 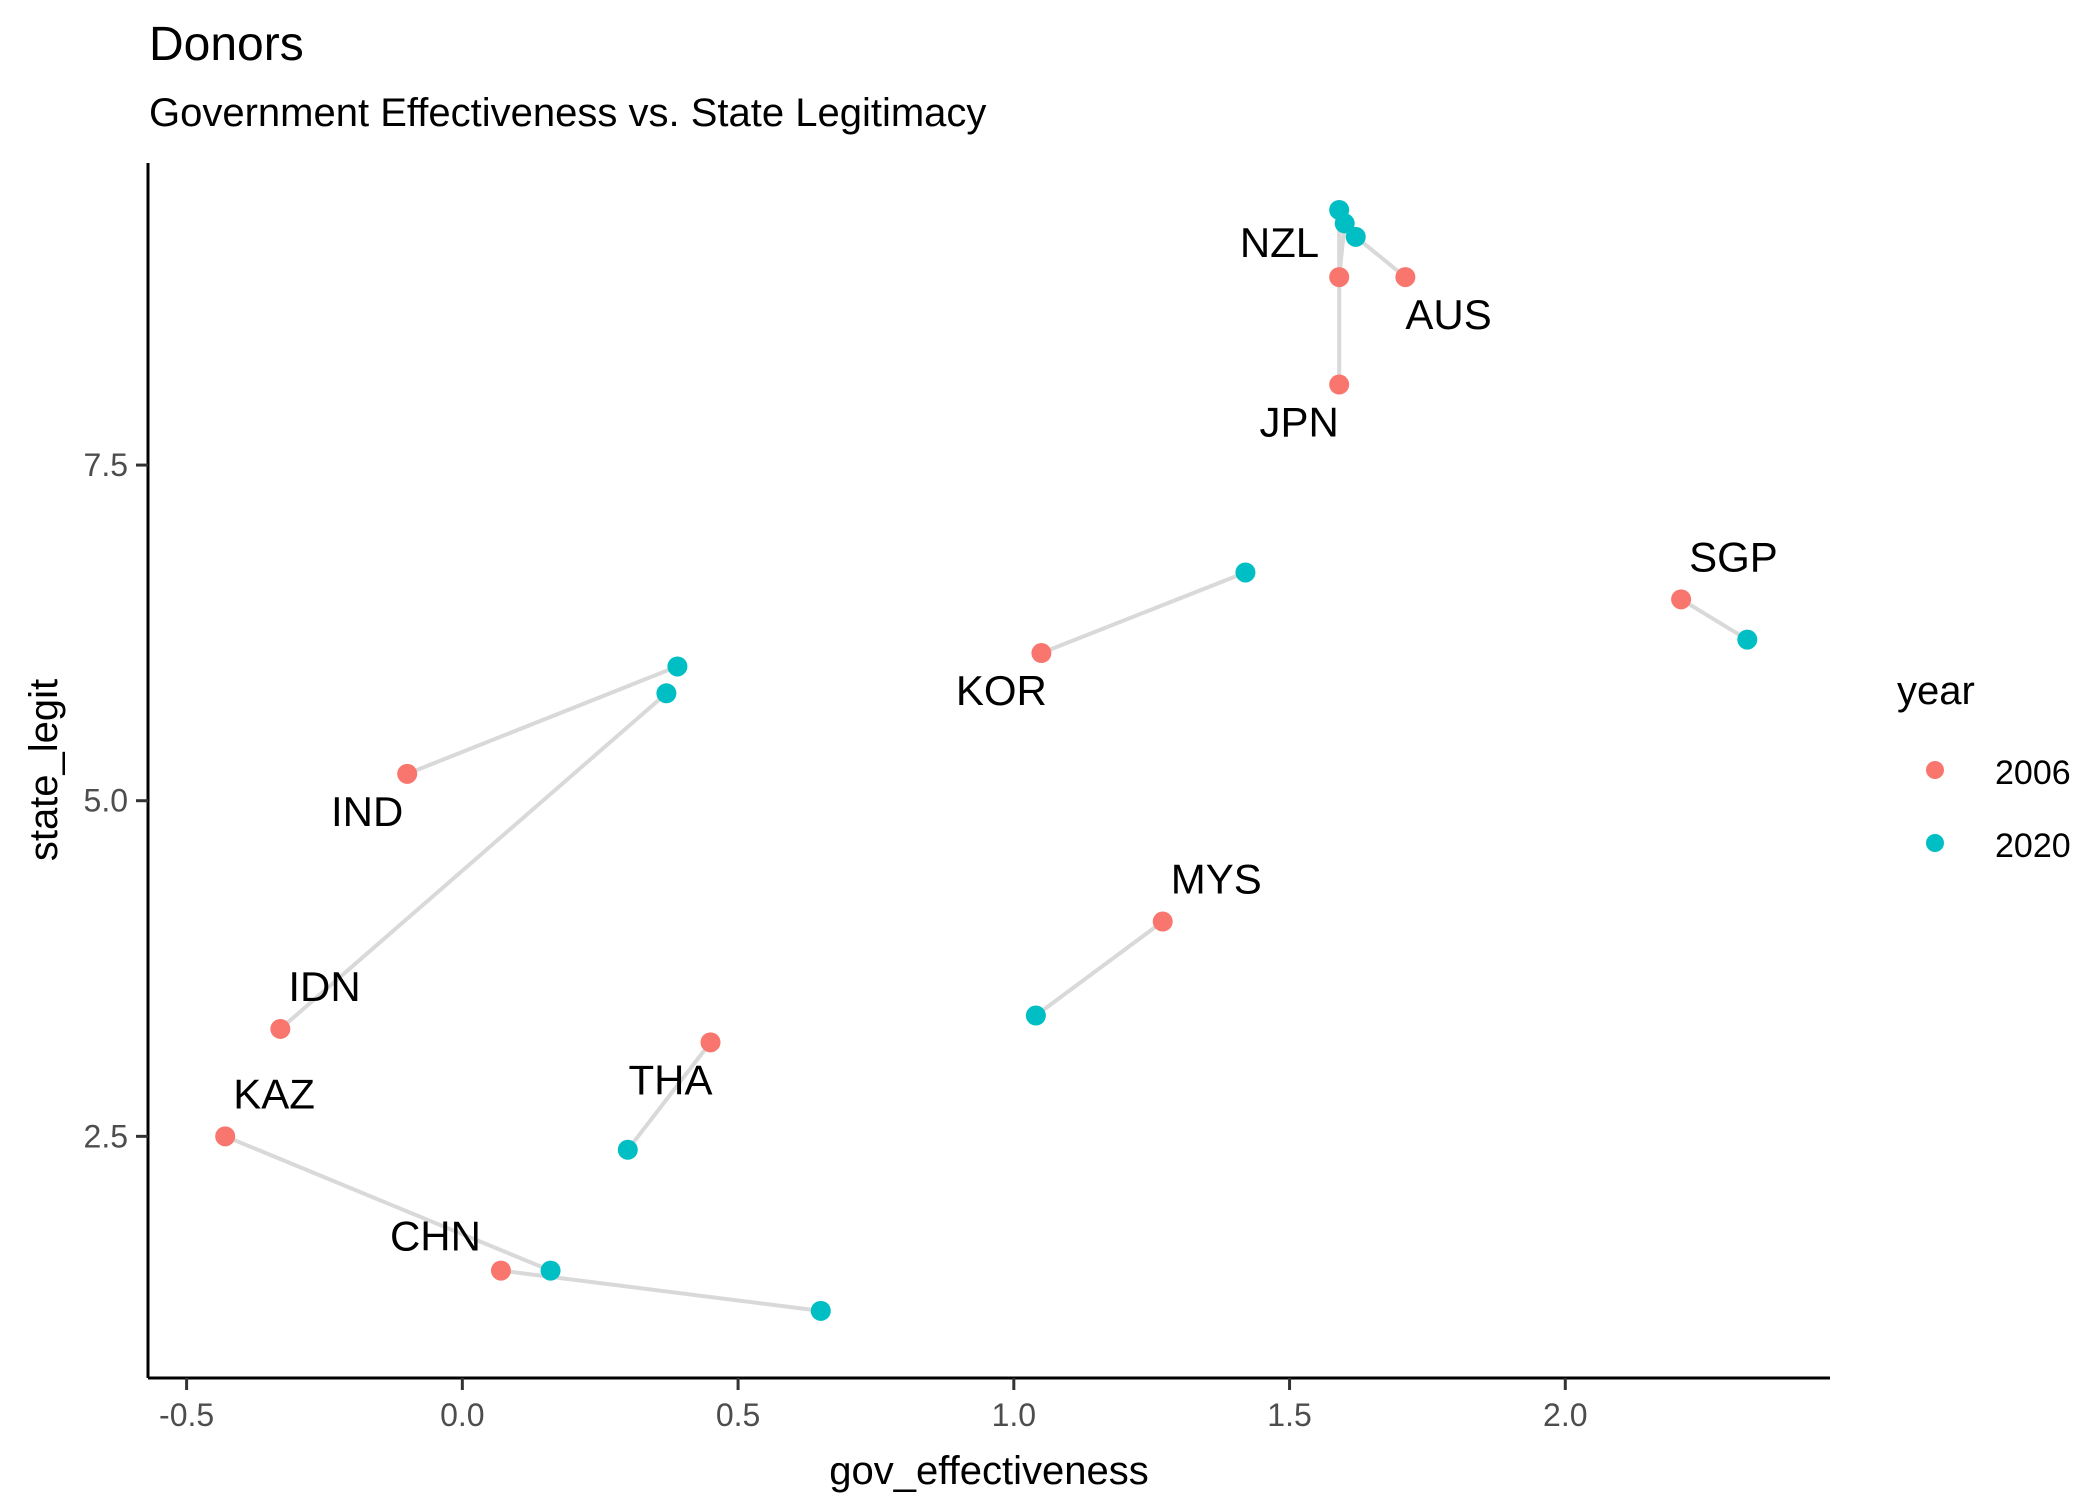 I want to click on point-label: JPN, so click(x=1299, y=422).